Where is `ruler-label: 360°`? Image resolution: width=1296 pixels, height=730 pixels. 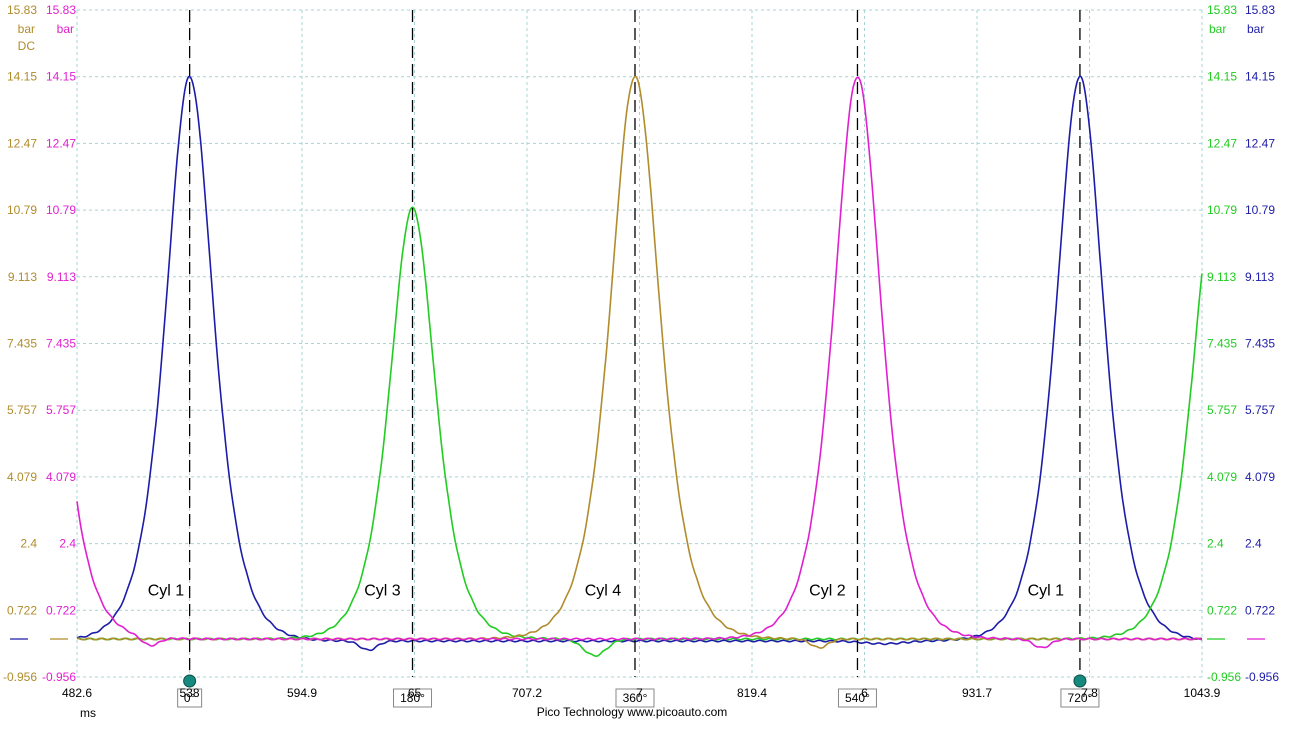
ruler-label: 360° is located at coordinates (635, 698).